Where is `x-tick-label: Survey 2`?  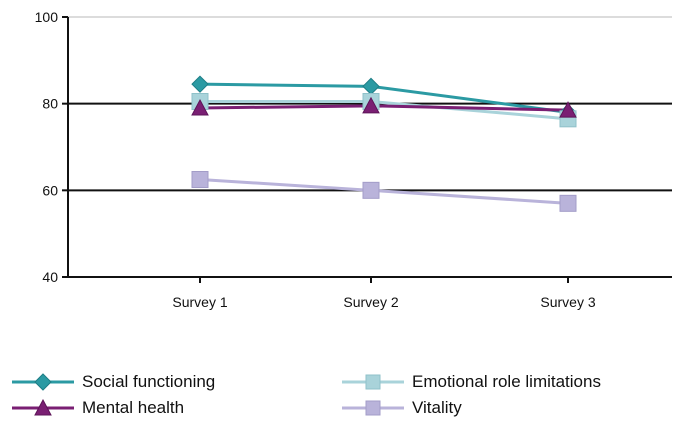 x-tick-label: Survey 2 is located at coordinates (370, 302).